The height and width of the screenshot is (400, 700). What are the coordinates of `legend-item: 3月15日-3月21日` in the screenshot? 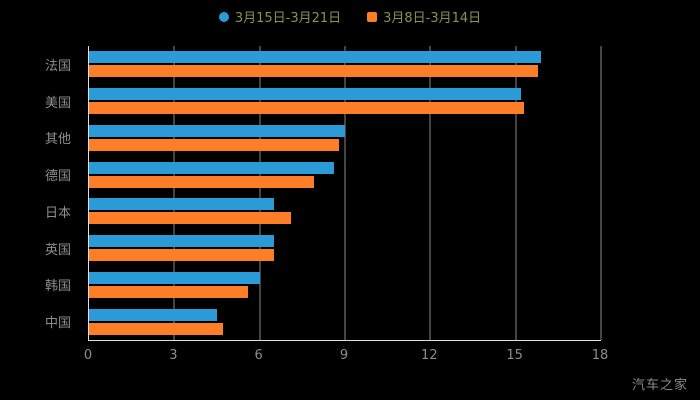 It's located at (280, 16).